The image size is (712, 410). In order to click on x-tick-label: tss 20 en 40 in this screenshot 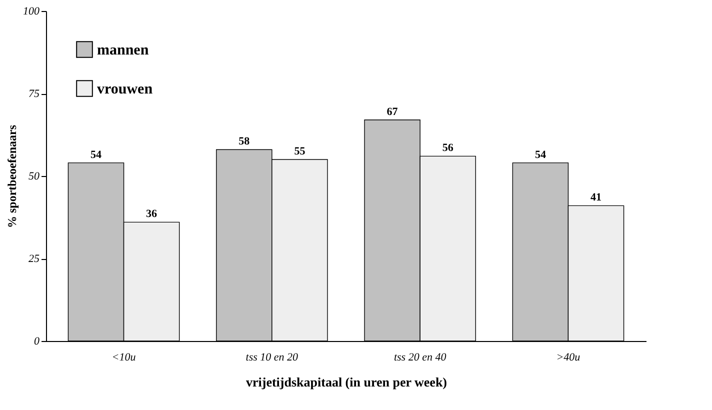, I will do `click(420, 358)`.